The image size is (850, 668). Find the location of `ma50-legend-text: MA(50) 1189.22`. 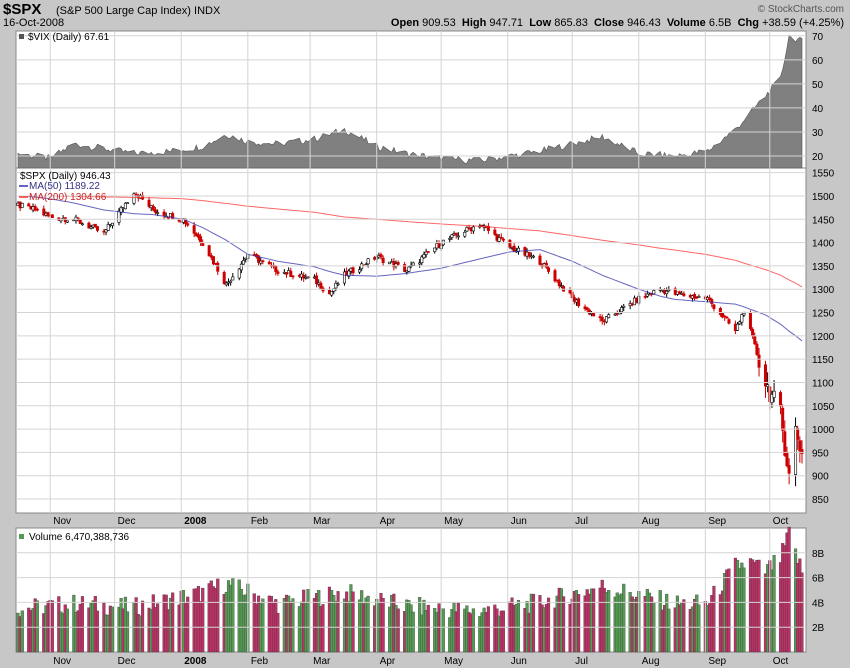

ma50-legend-text: MA(50) 1189.22 is located at coordinates (64, 186).